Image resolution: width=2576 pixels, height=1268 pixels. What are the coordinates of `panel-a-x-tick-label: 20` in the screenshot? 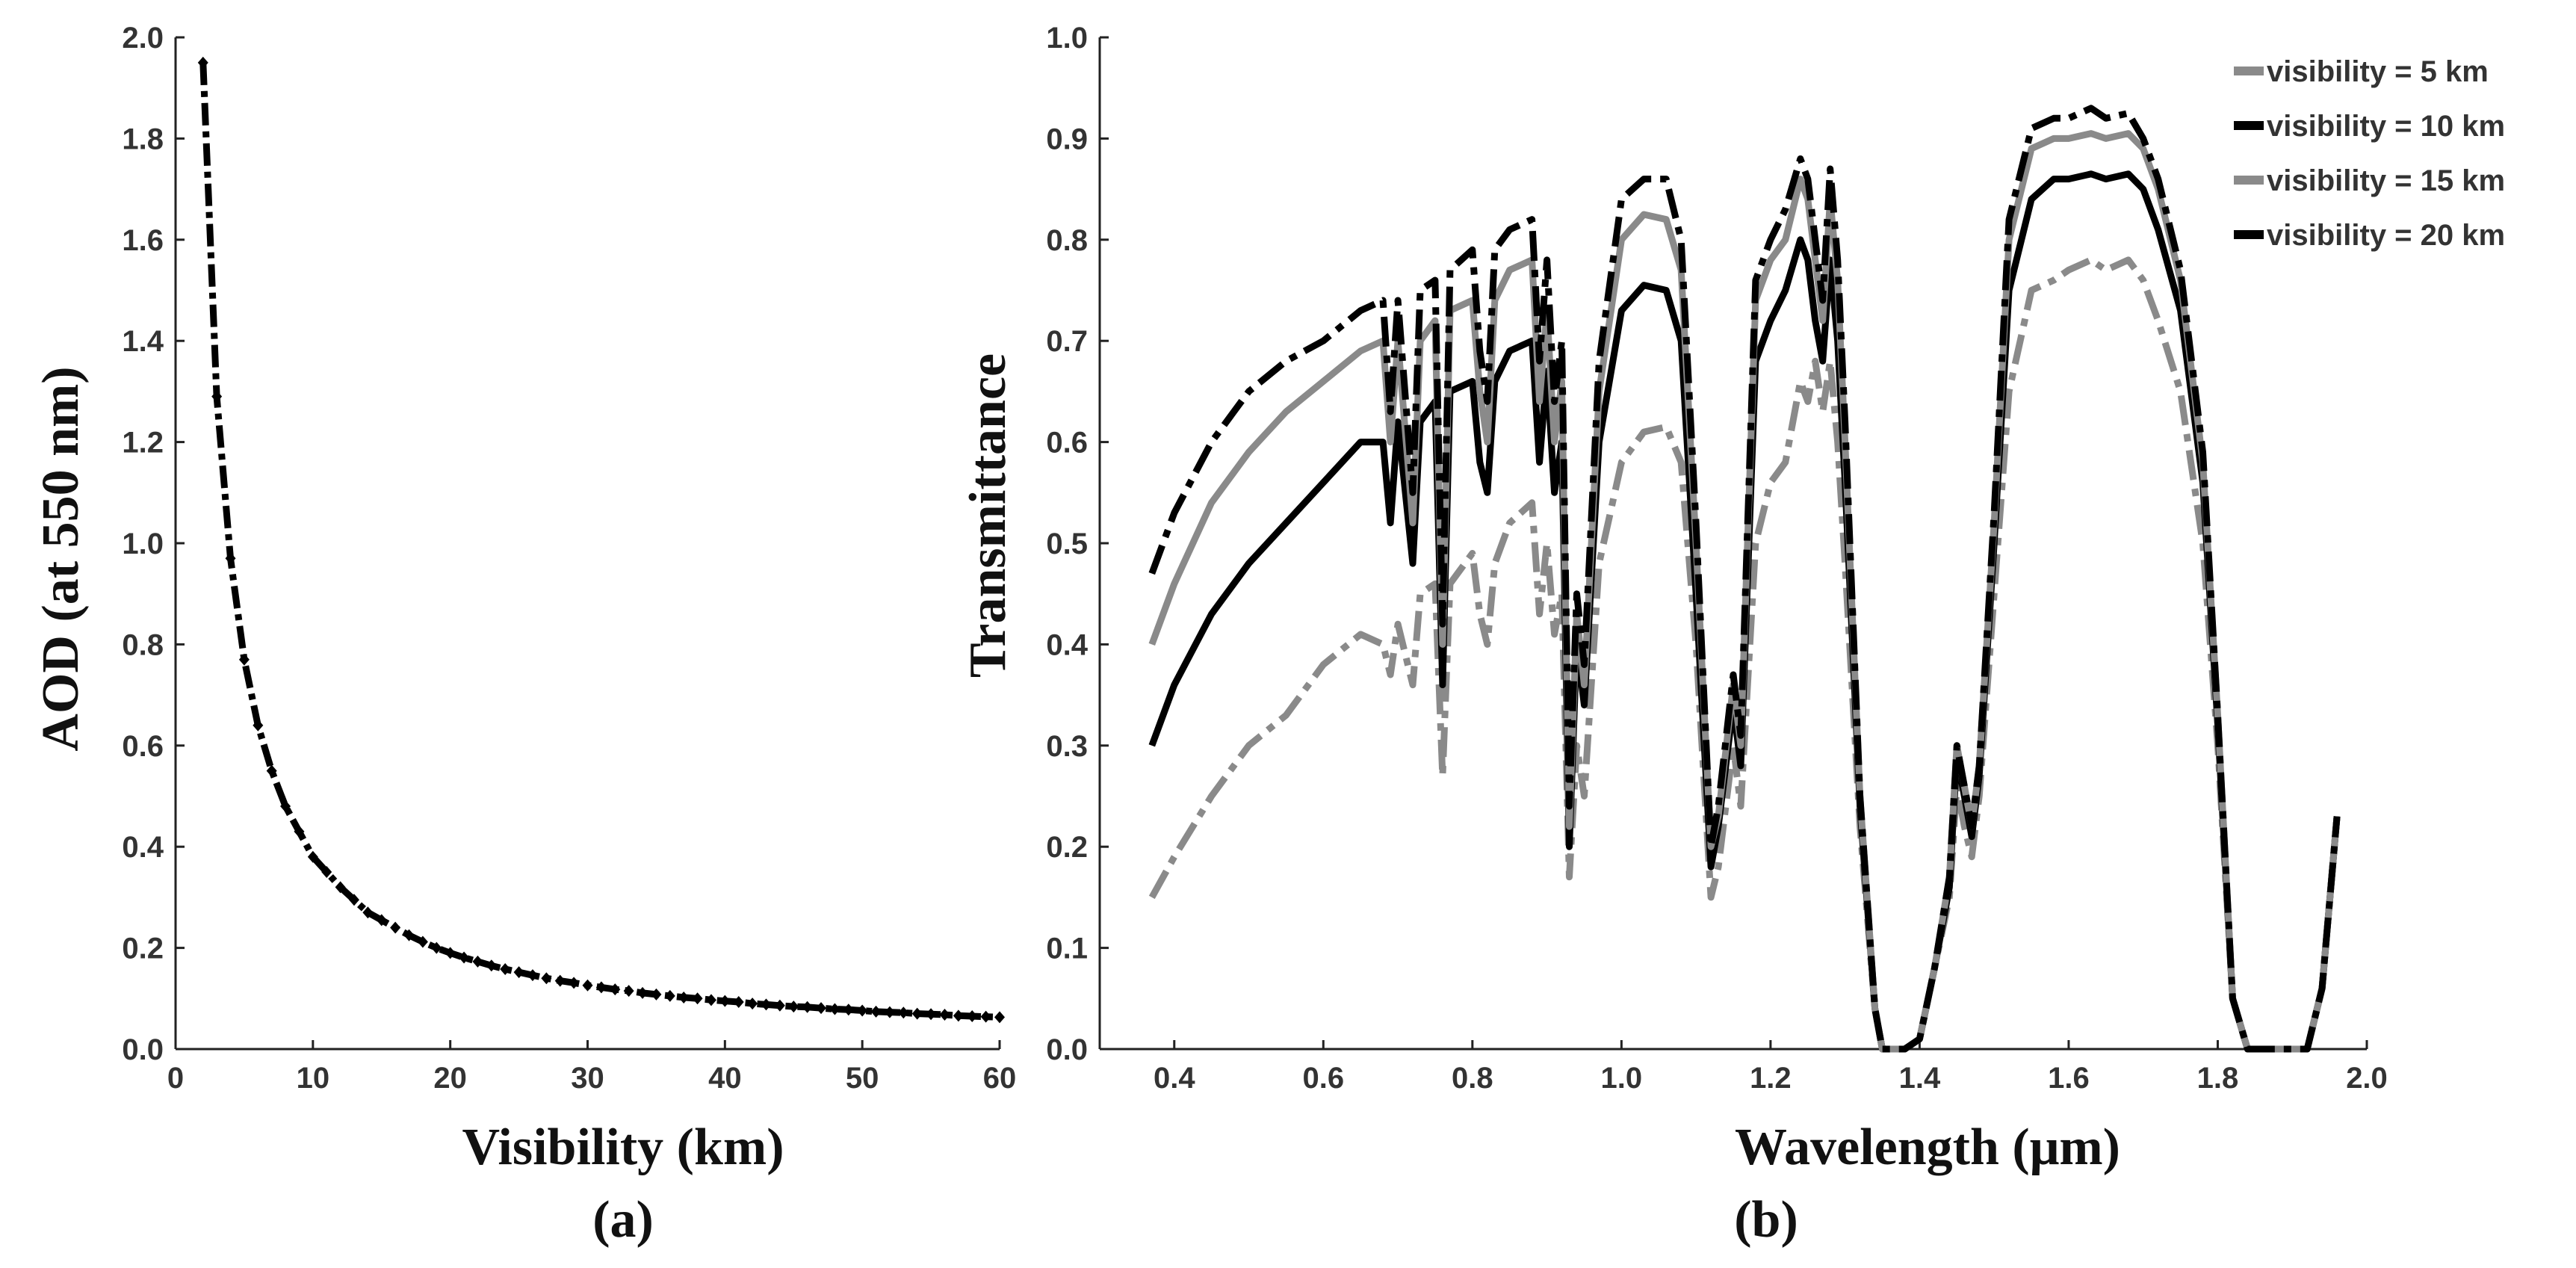 It's located at (450, 1078).